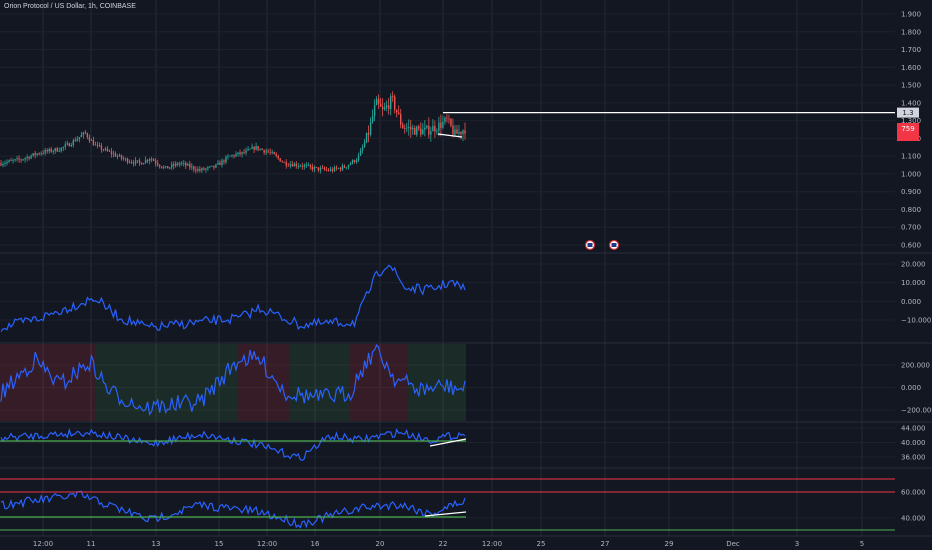  I want to click on y-tick-label: 1.800, so click(911, 32).